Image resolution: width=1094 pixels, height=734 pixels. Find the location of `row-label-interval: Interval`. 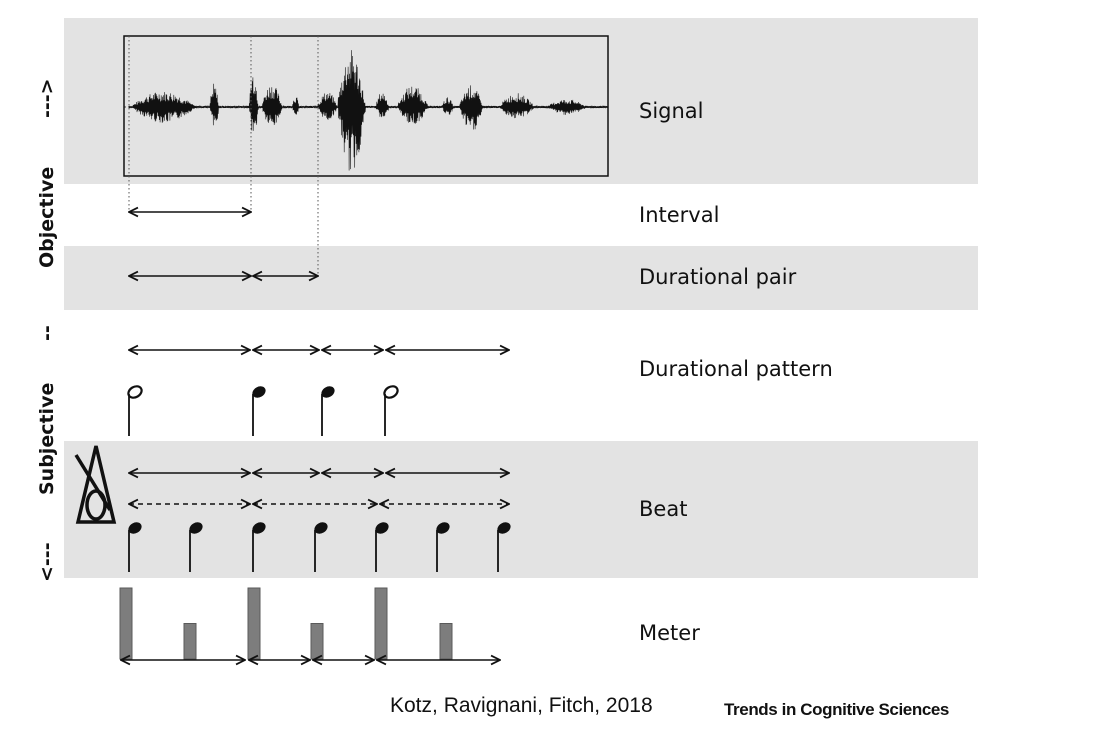

row-label-interval: Interval is located at coordinates (679, 215).